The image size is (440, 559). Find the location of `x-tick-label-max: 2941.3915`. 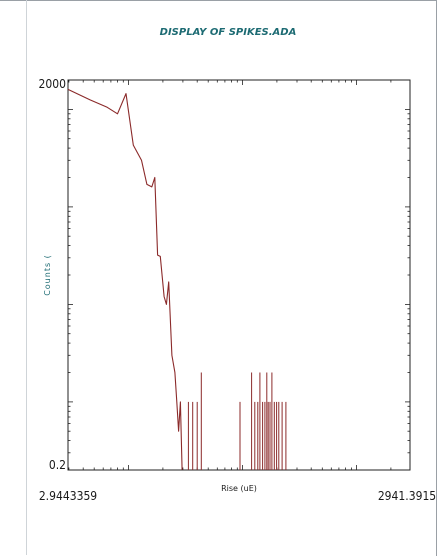

x-tick-label-max: 2941.3915 is located at coordinates (407, 496).